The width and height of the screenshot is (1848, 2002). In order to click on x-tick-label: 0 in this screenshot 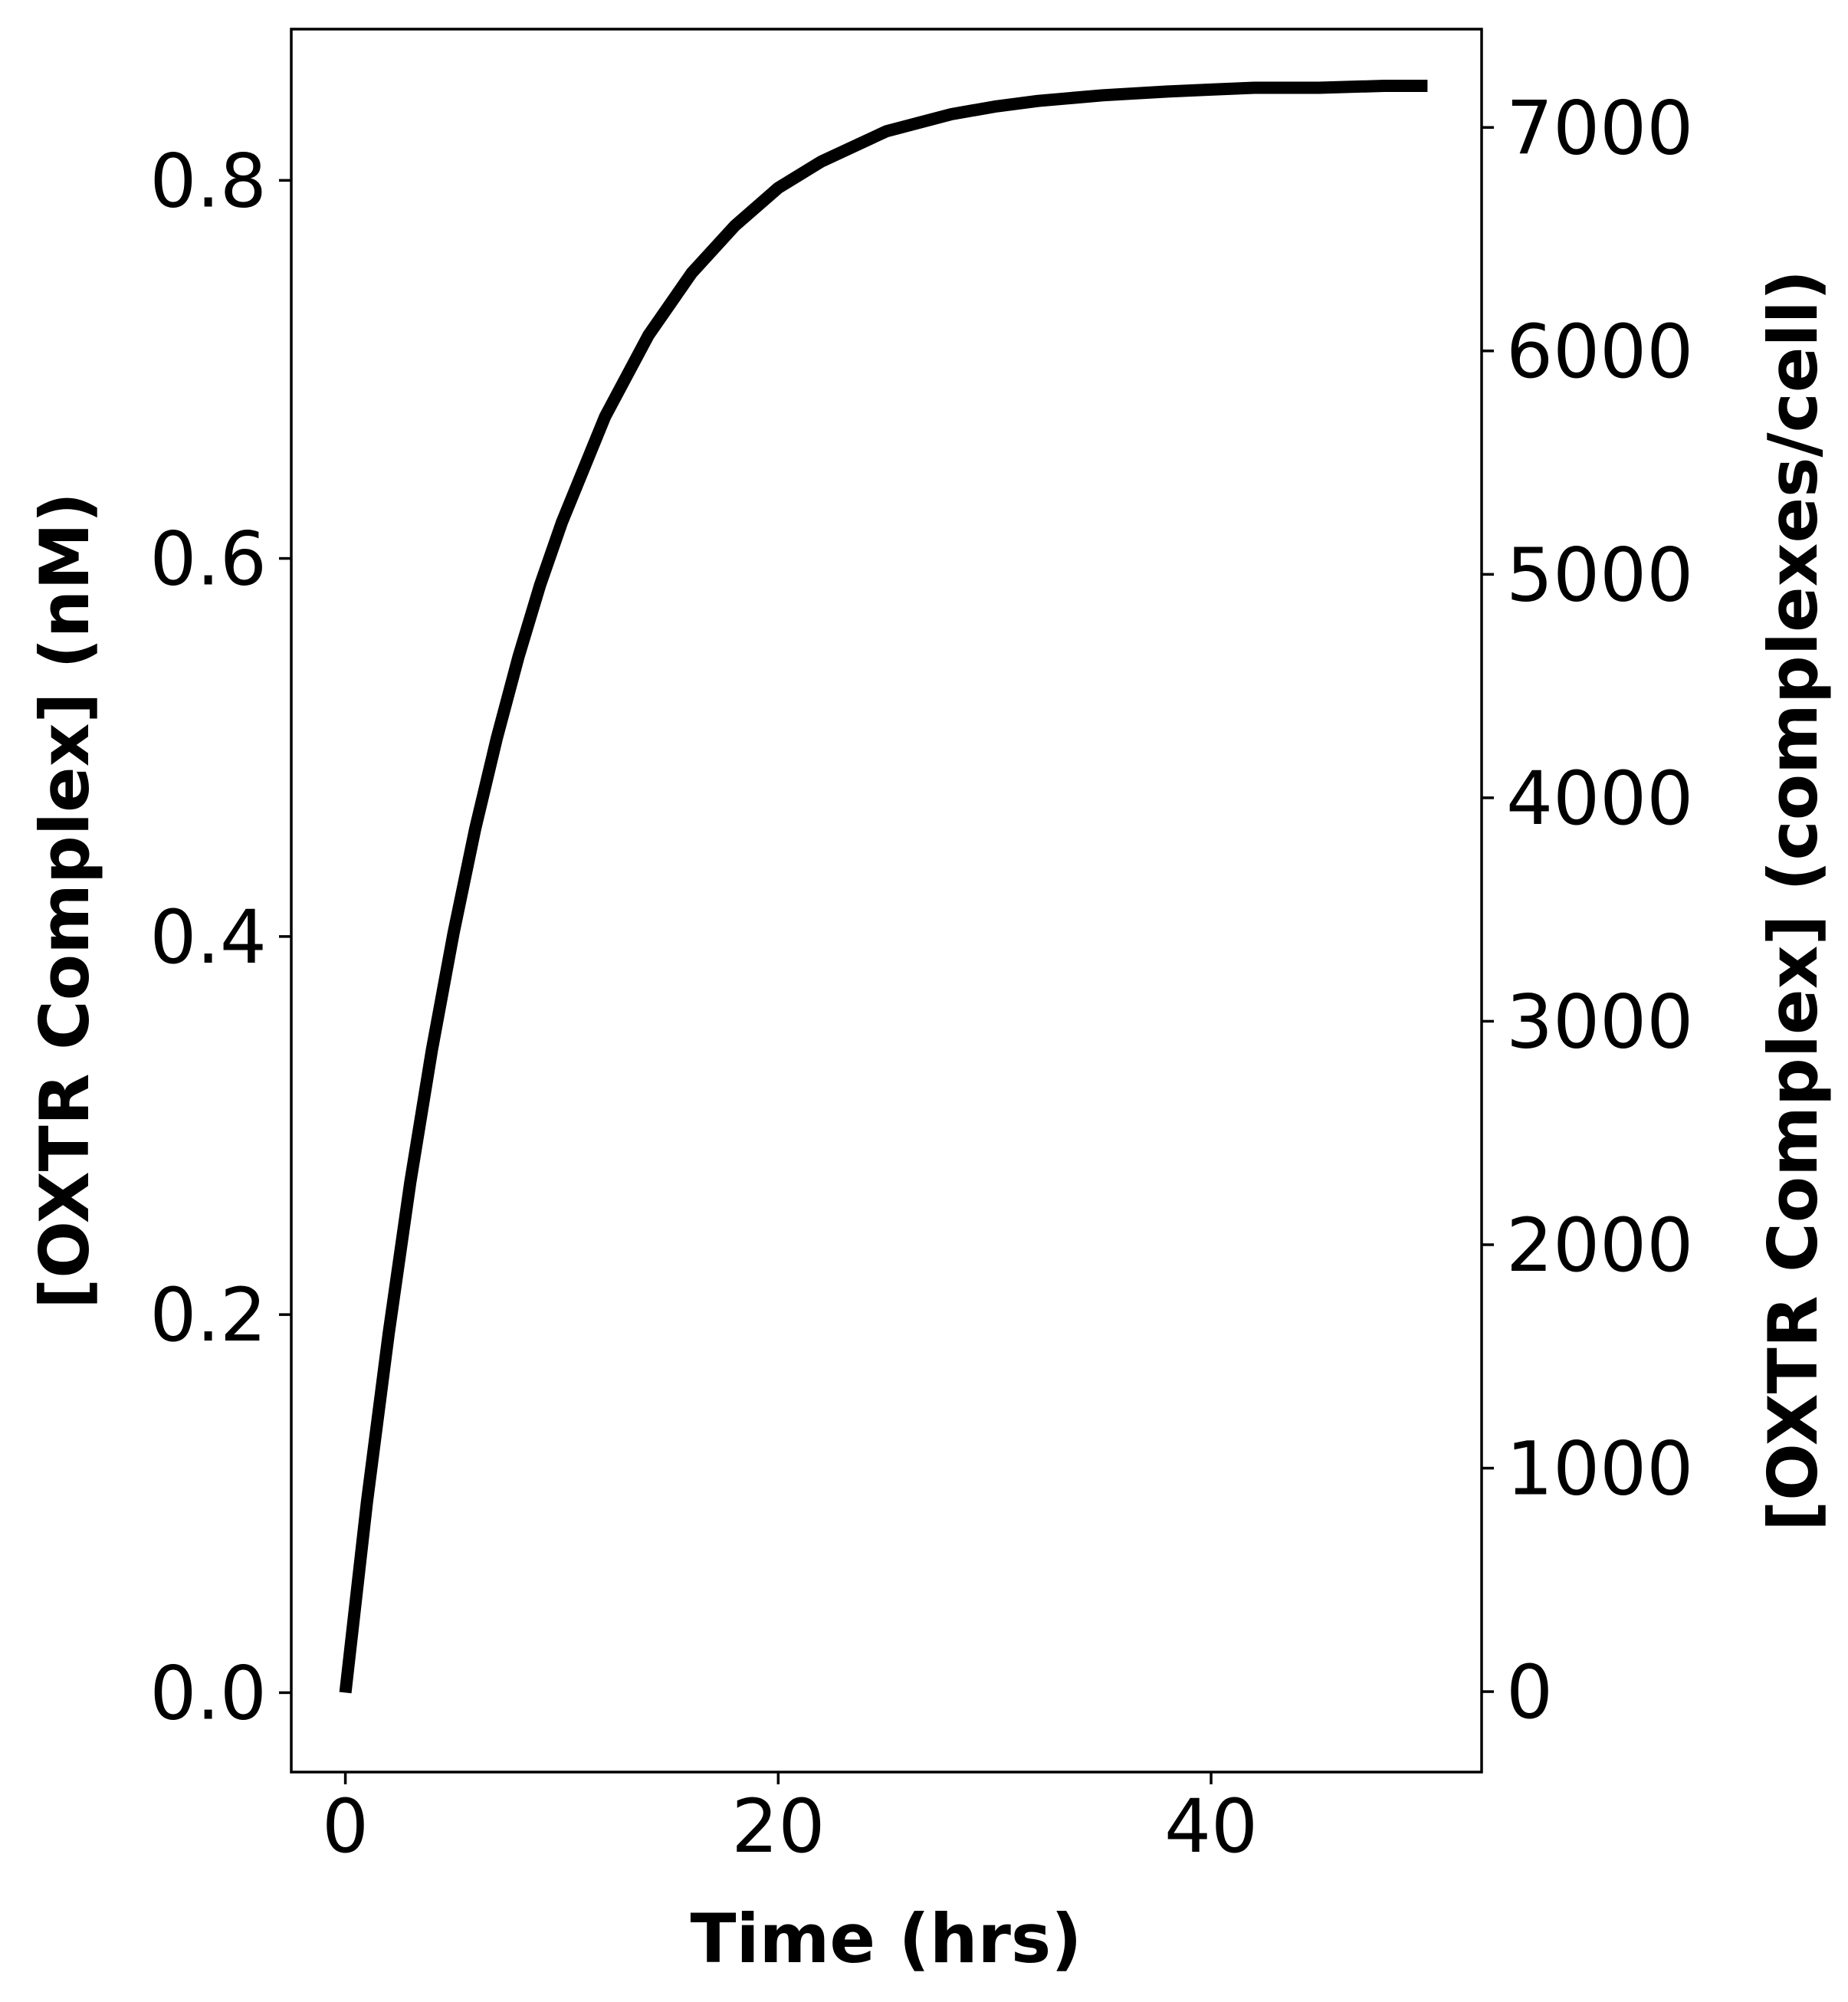, I will do `click(345, 1826)`.